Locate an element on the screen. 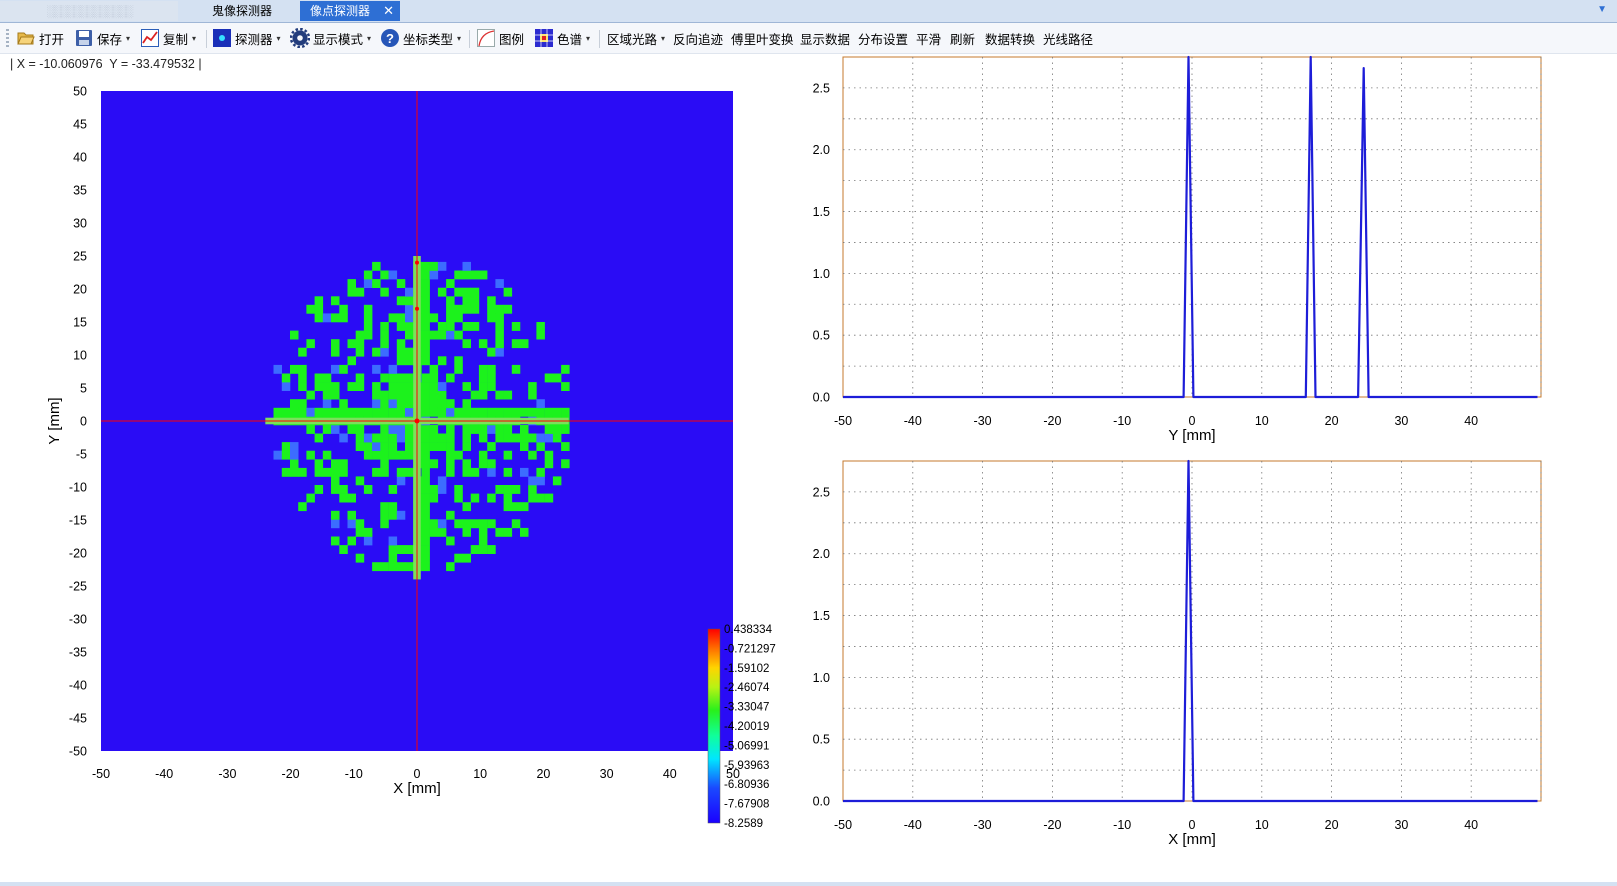 This screenshot has width=1617, height=886. save-button: 保存 ▾ is located at coordinates (102, 38).